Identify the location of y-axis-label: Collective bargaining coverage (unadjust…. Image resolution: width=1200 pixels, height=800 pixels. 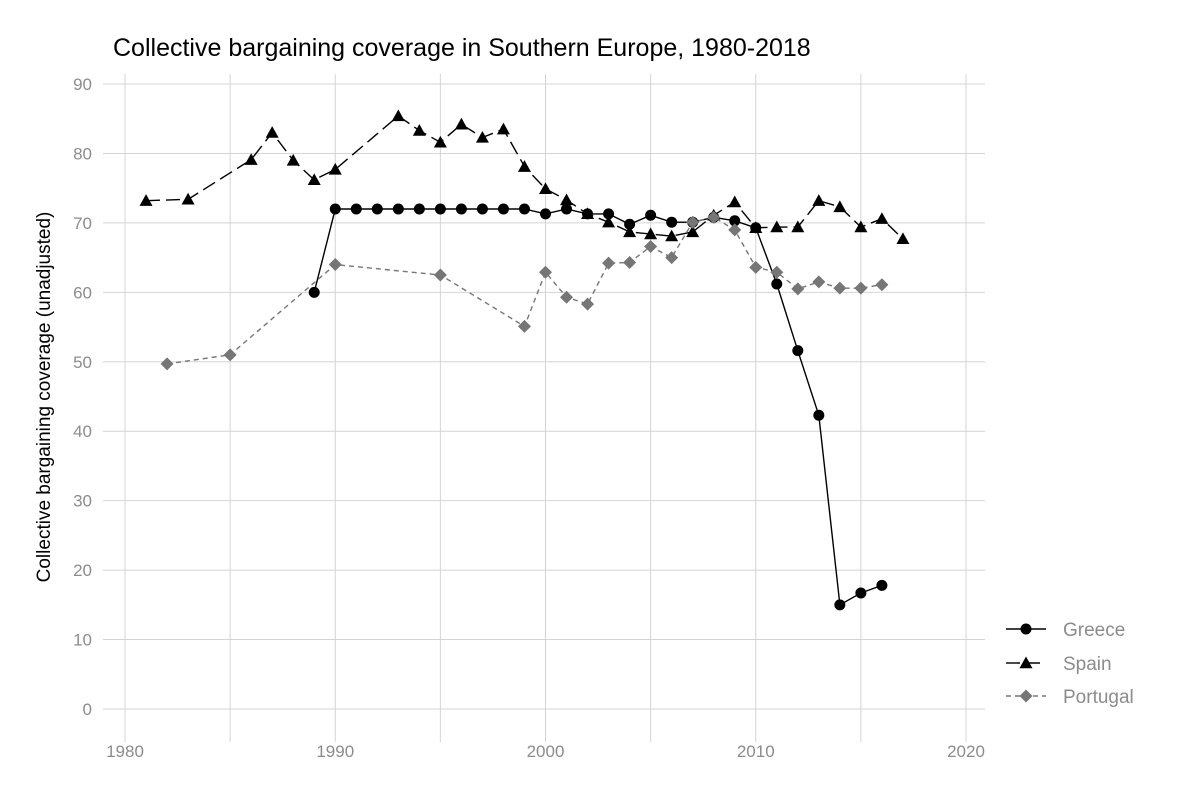
(44, 397).